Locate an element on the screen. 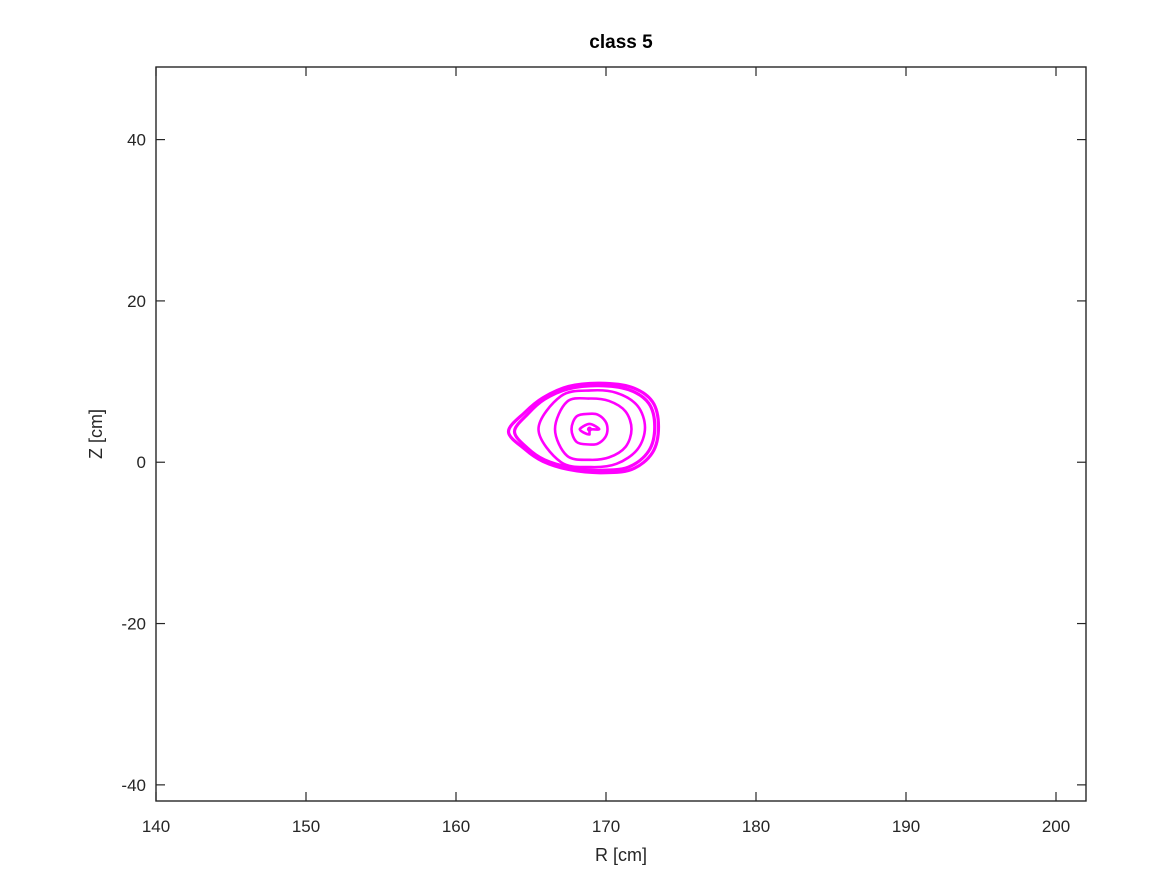 The image size is (1167, 875). y-axis-label: Z [cm] is located at coordinates (96, 434).